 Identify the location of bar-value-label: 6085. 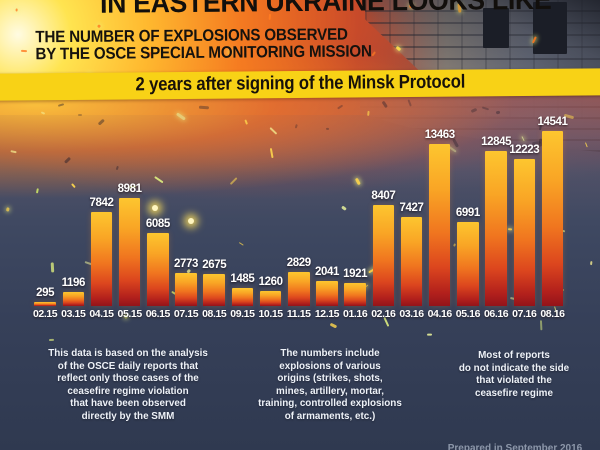
(157, 223).